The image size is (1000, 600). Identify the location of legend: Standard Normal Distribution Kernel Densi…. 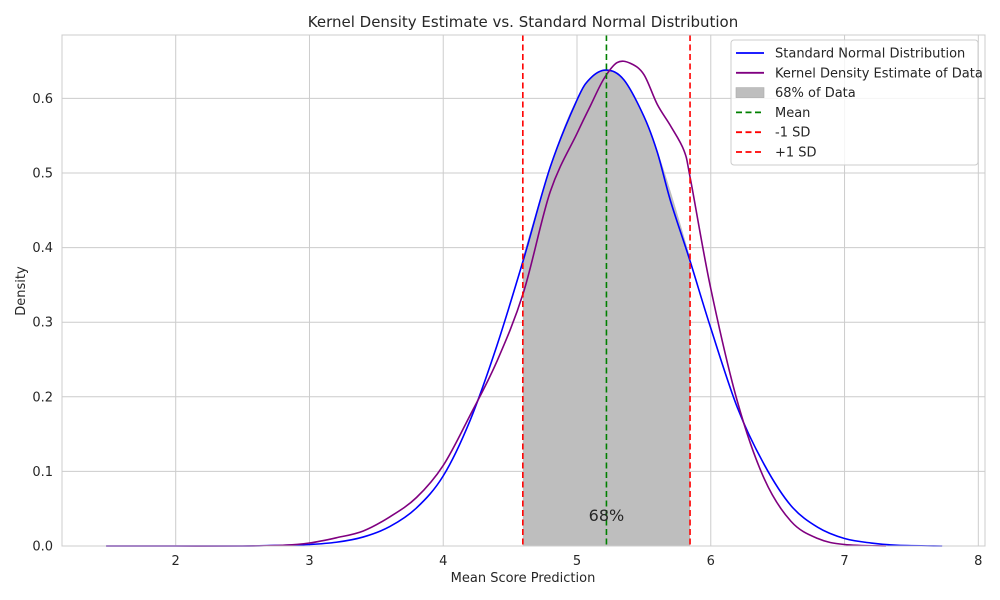
(856, 102).